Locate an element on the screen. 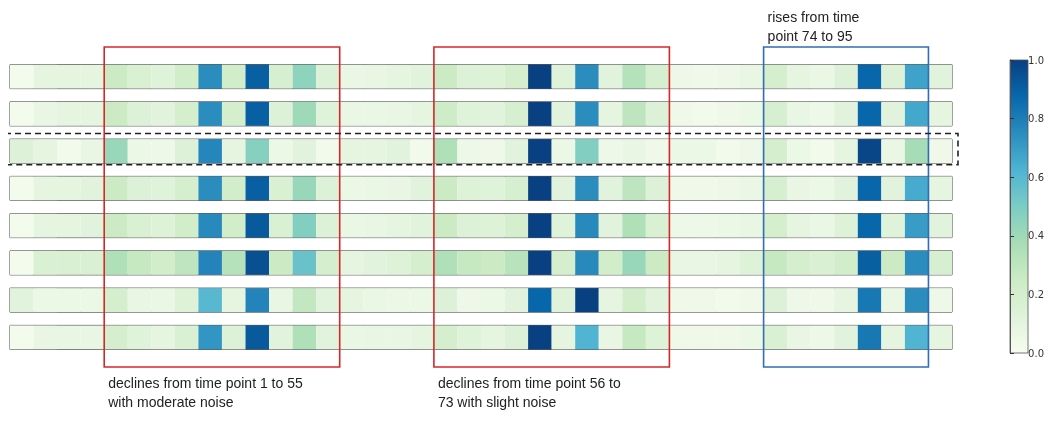 This screenshot has width=1055, height=421. text: rises from time point 74 to 95 is located at coordinates (815, 26).